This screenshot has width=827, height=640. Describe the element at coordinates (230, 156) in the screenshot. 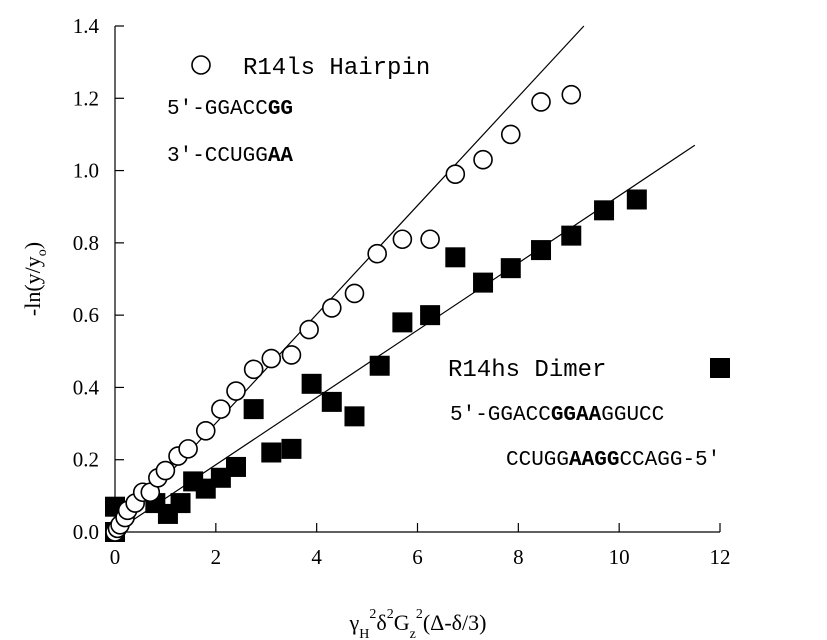

I see `hairpin-sequence-bottom: 3'-CCUGGAA` at that location.